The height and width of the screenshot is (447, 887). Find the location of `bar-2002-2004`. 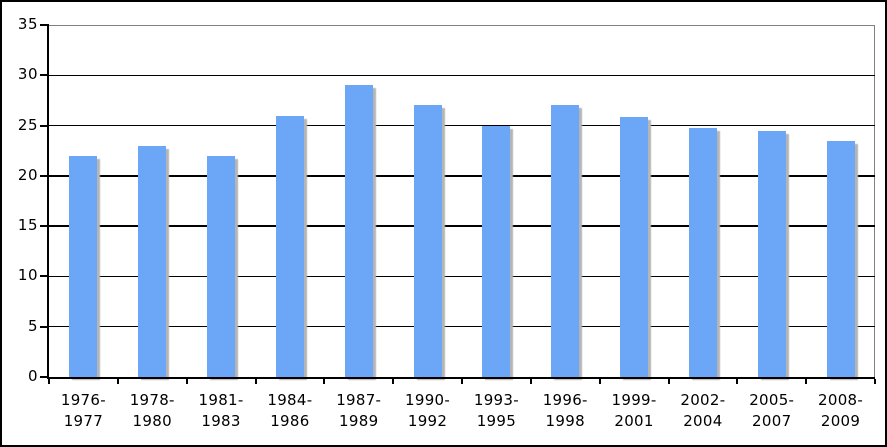

bar-2002-2004 is located at coordinates (702, 252).